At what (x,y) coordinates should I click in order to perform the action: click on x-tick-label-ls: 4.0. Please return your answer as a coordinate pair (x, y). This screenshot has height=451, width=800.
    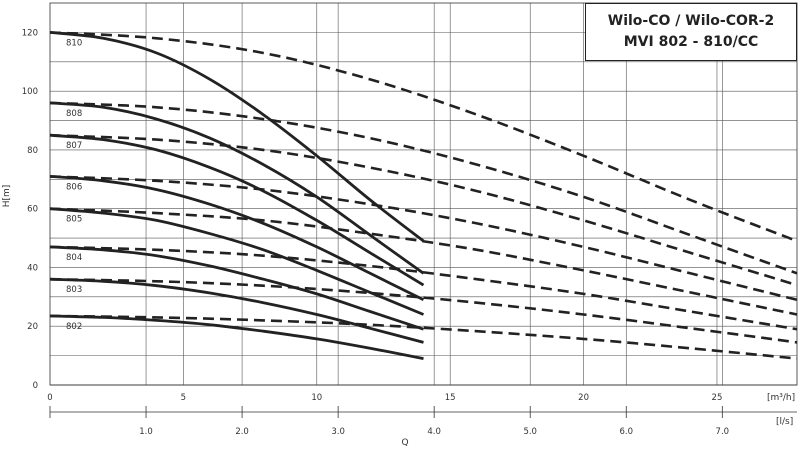
    Looking at the image, I should click on (434, 432).